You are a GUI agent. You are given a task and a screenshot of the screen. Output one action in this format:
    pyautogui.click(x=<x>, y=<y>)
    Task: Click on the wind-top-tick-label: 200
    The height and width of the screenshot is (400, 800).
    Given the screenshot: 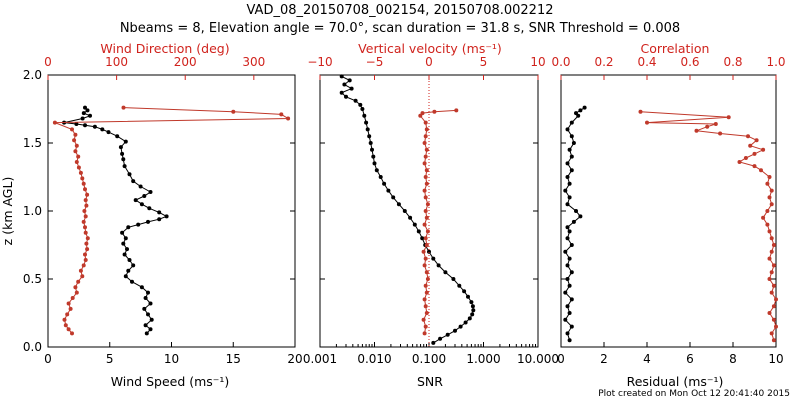 What is the action you would take?
    pyautogui.click(x=185, y=62)
    